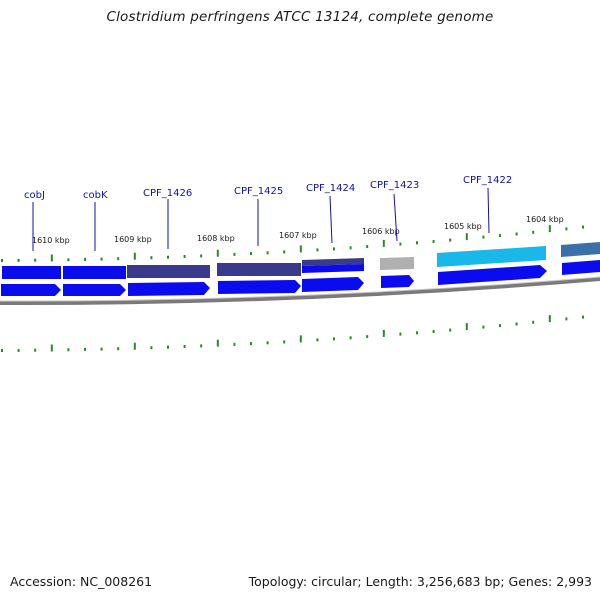  Describe the element at coordinates (167, 193) in the screenshot. I see `gene-label-cpf-1426: CPF_1426` at that location.